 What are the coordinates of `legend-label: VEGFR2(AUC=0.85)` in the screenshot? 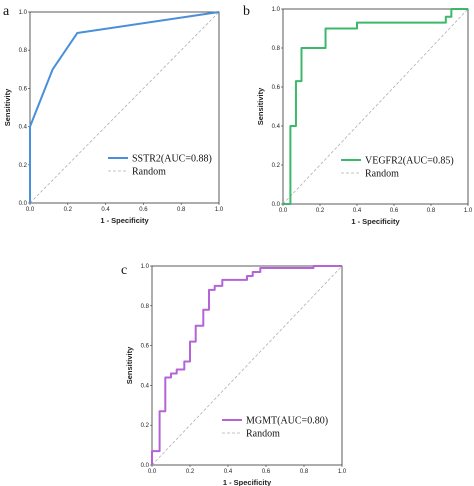 It's located at (409, 161).